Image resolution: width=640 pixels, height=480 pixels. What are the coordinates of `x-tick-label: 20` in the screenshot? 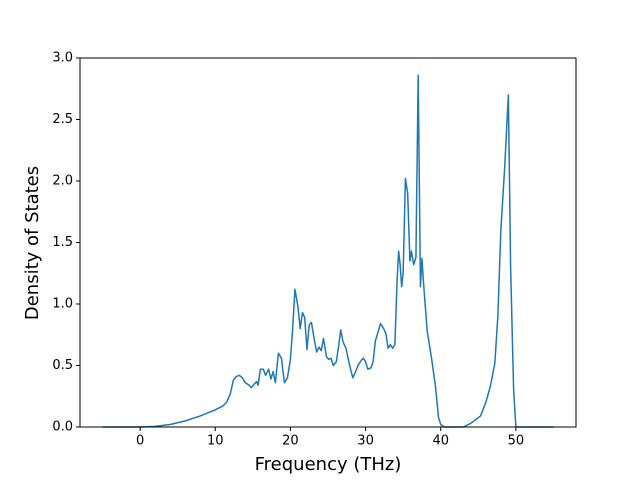 It's located at (290, 441).